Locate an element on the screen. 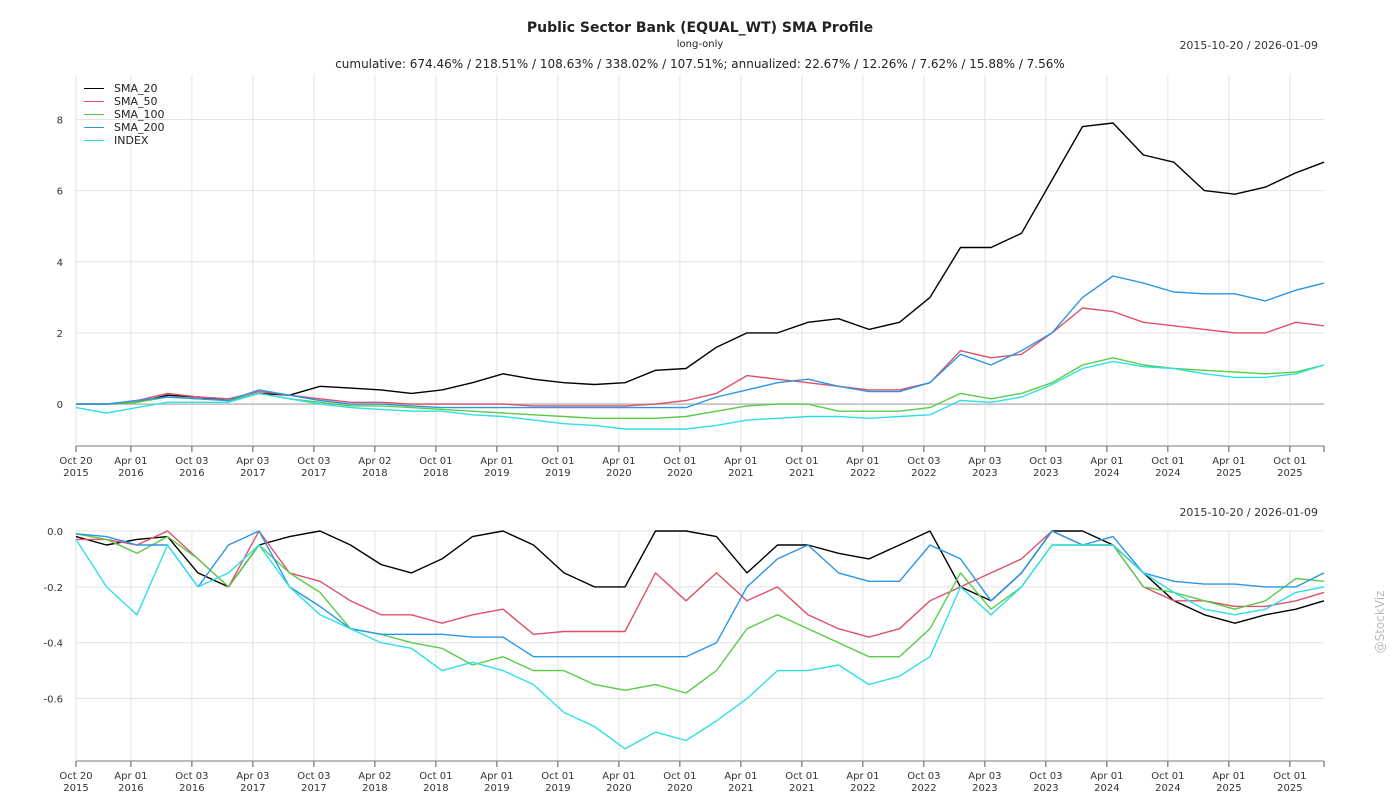 Image resolution: width=1400 pixels, height=800 pixels. series-line-index is located at coordinates (700, 395).